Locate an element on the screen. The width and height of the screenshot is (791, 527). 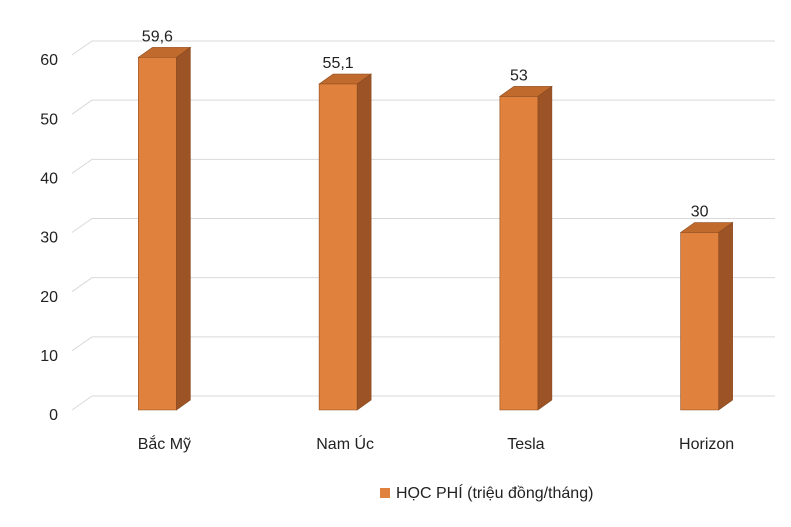
grid-line is located at coordinates (423, 48).